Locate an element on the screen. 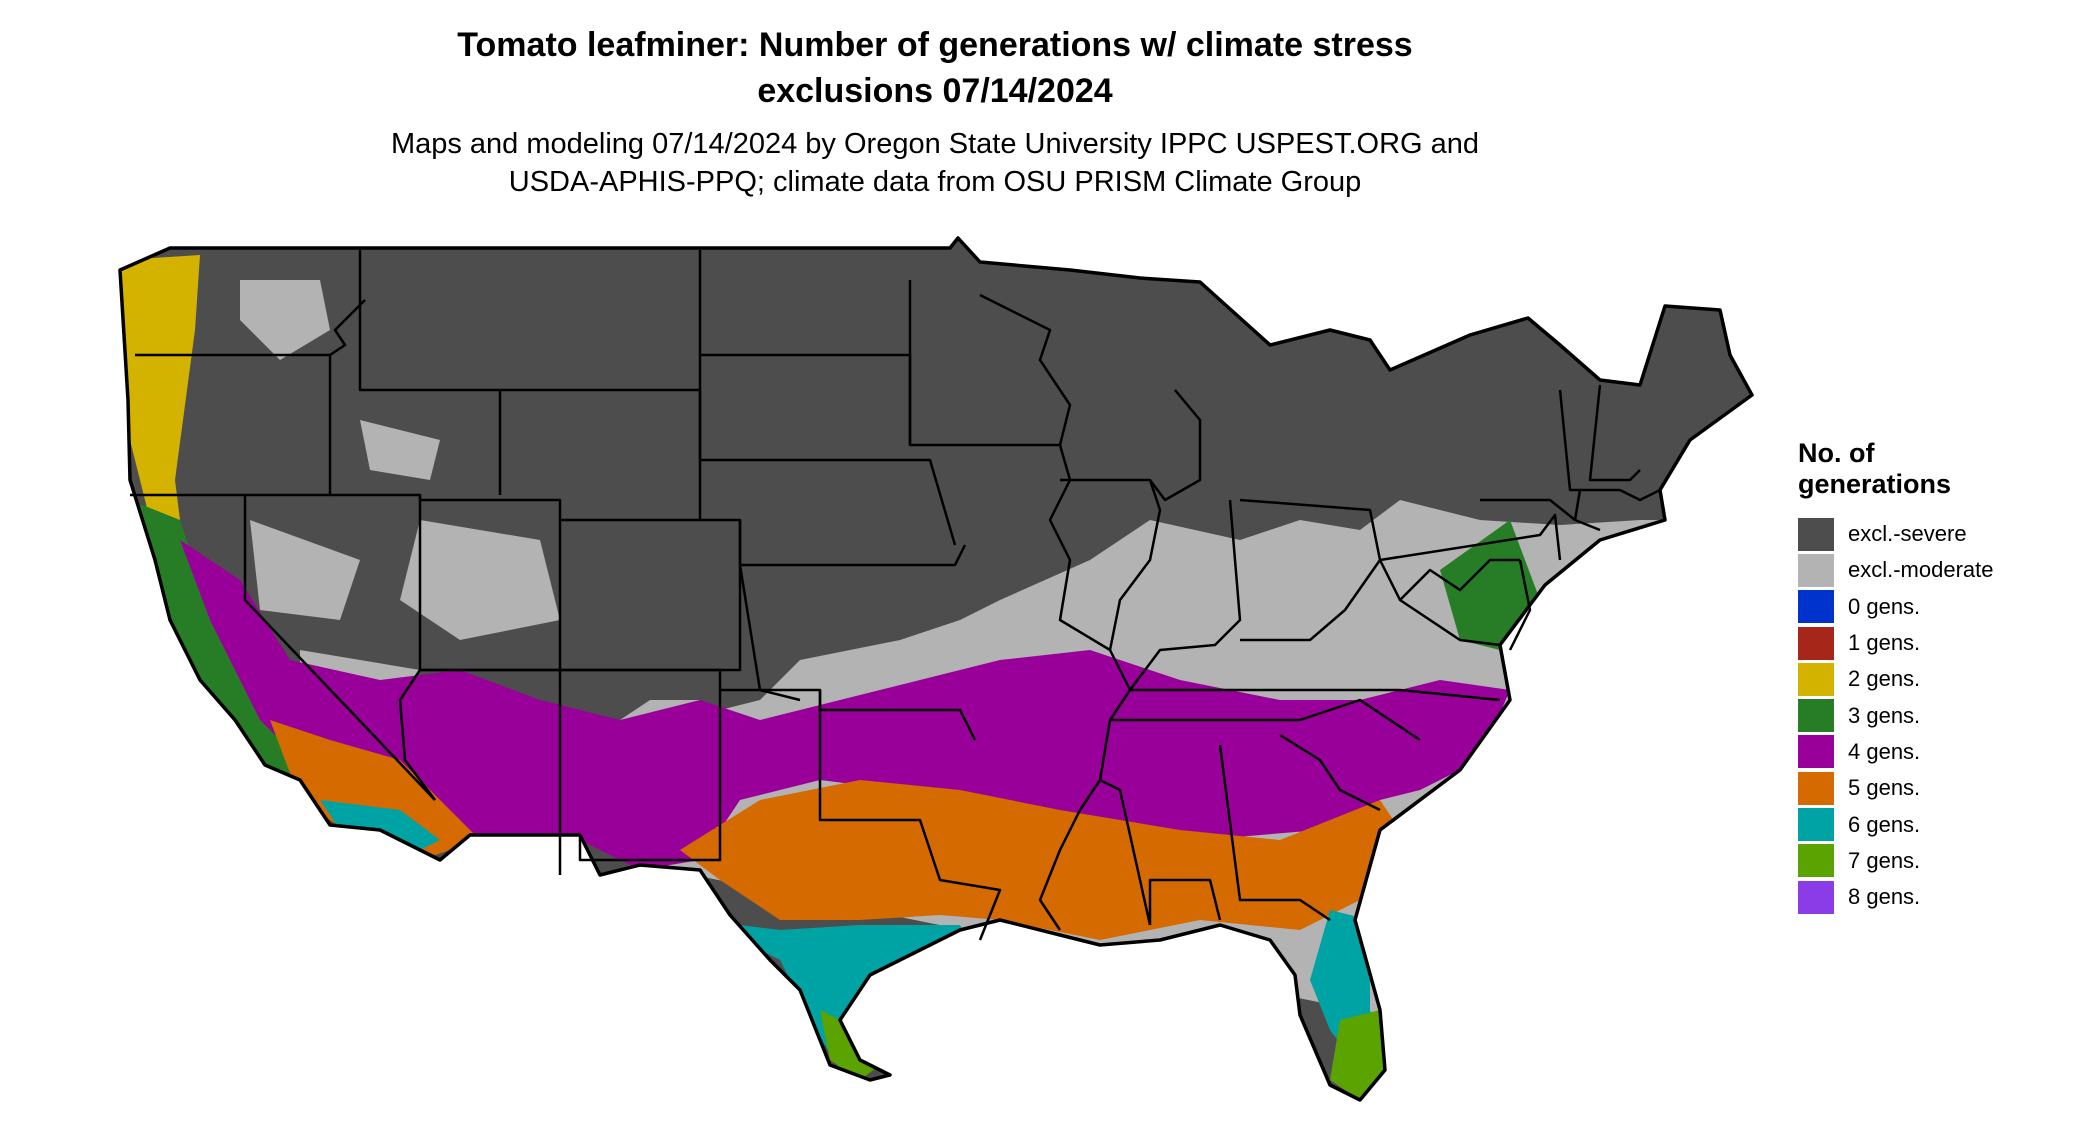 The image size is (2100, 1130). legend-label: 3 gens. is located at coordinates (1884, 715).